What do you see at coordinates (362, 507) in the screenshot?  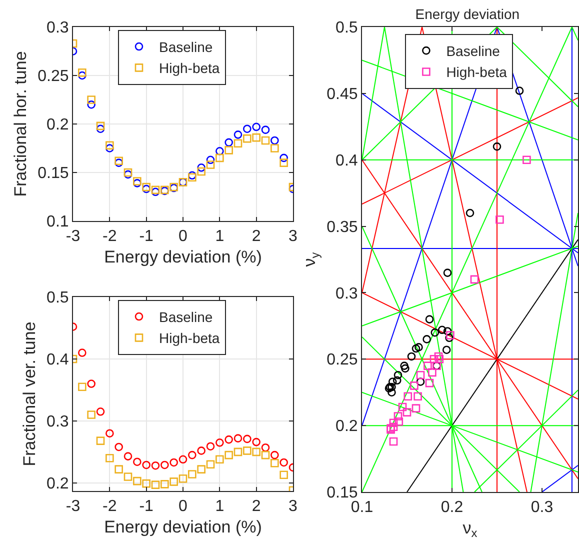 I see `x-tick-label: 0.1` at bounding box center [362, 507].